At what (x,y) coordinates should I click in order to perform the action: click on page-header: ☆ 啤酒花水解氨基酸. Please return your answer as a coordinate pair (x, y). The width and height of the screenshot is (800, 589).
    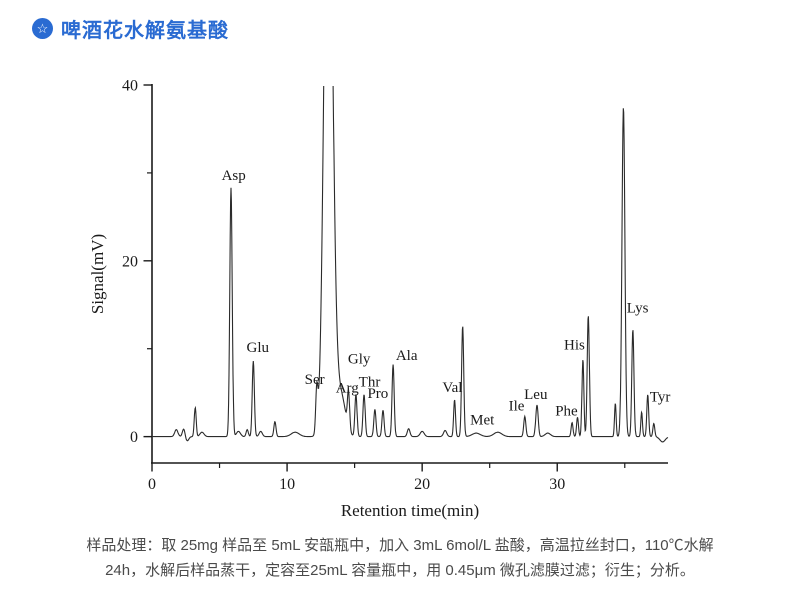
    Looking at the image, I should click on (130, 28).